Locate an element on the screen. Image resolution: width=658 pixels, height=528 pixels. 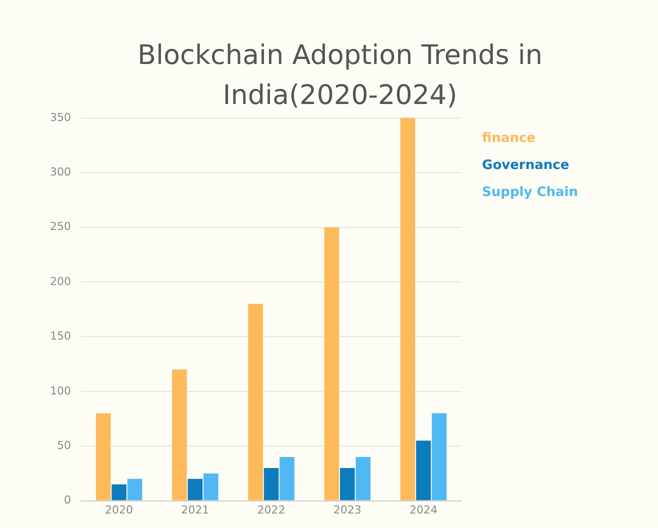
y-tick-label: 250 is located at coordinates (60, 227).